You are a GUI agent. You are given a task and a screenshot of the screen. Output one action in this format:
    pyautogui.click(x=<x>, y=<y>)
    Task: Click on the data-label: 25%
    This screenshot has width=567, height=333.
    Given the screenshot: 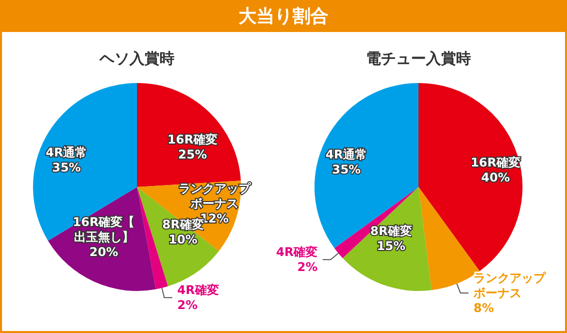 What is the action you would take?
    pyautogui.click(x=192, y=154)
    